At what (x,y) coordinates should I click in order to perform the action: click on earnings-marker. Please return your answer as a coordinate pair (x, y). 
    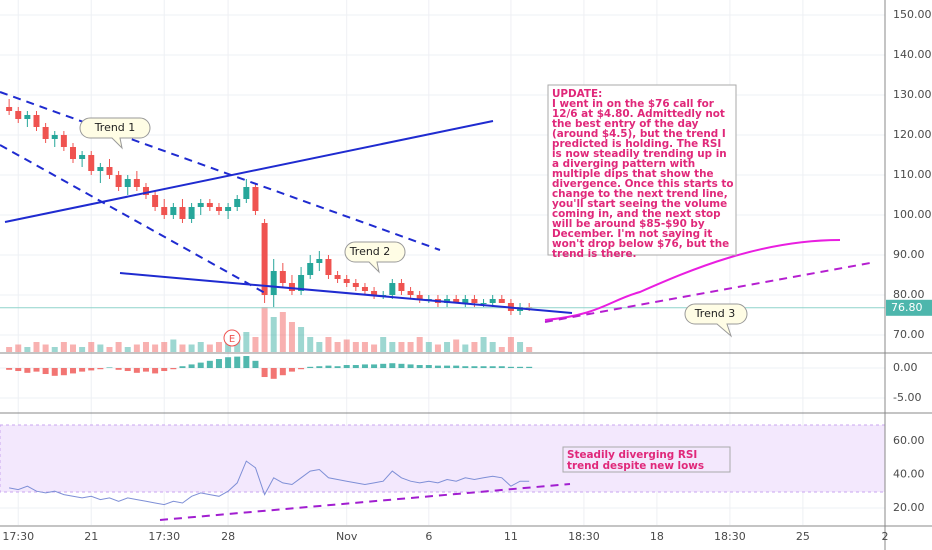
    Looking at the image, I should click on (232, 338).